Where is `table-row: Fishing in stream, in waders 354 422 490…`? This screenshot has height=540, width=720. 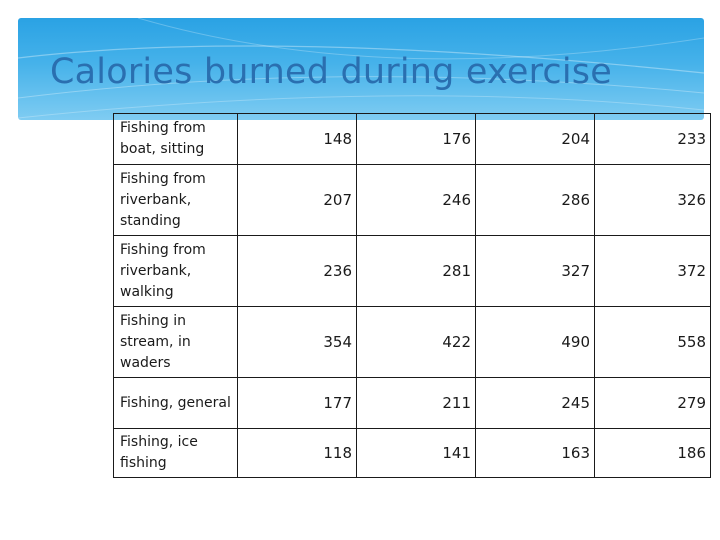
table-row: Fishing in stream, in waders 354 422 490… is located at coordinates (412, 342).